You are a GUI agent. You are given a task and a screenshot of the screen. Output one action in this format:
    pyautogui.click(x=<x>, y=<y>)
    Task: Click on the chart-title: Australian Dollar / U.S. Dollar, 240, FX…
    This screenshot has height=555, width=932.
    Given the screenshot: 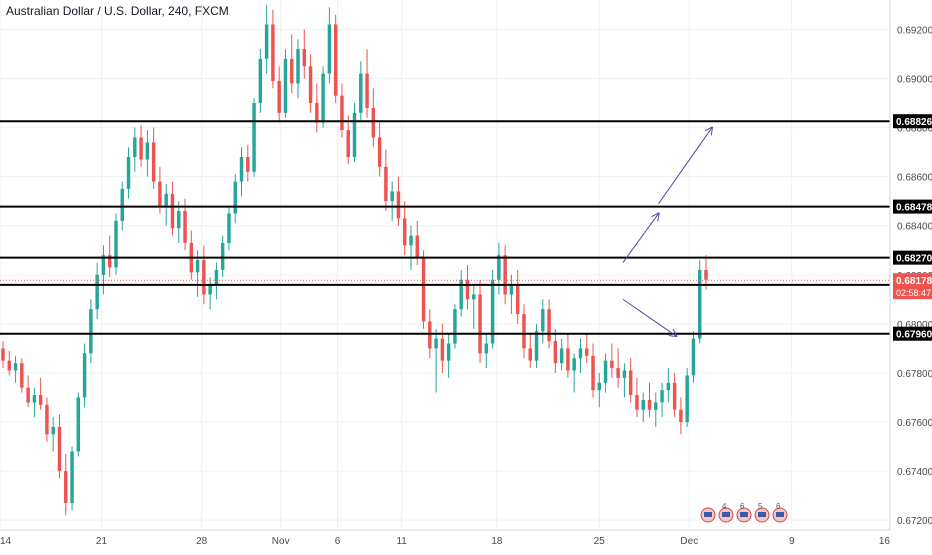 What is the action you would take?
    pyautogui.click(x=117, y=11)
    